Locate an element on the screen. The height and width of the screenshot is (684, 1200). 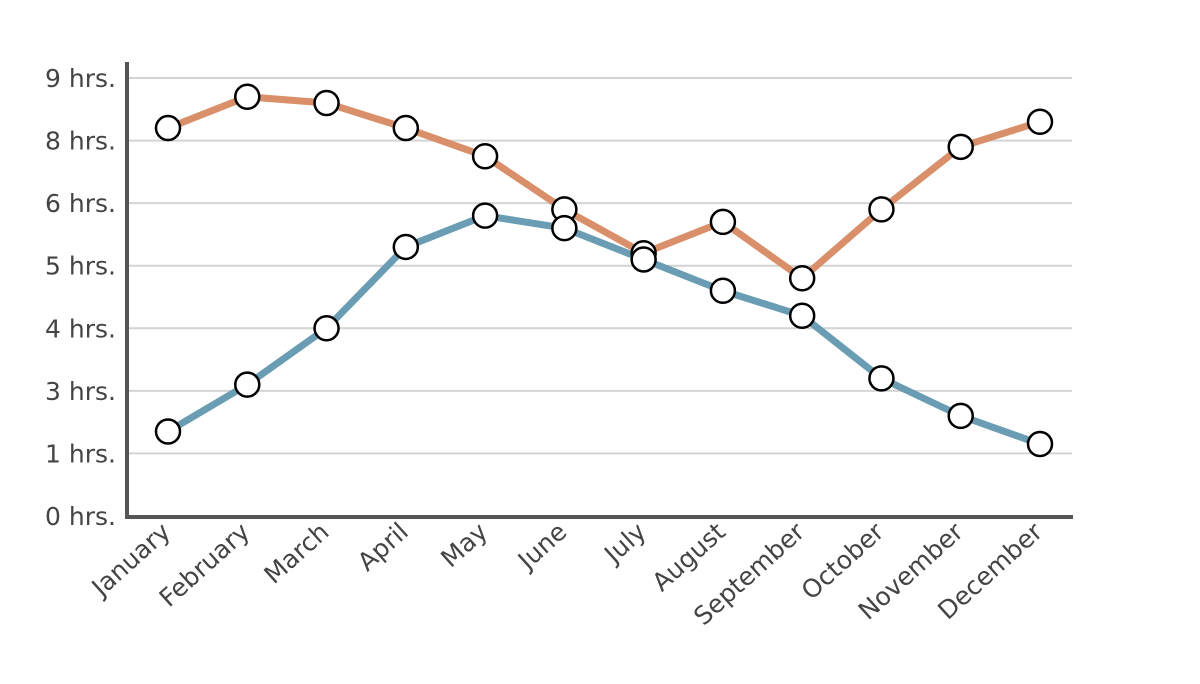
x-tick-label: April is located at coordinates (383, 547).